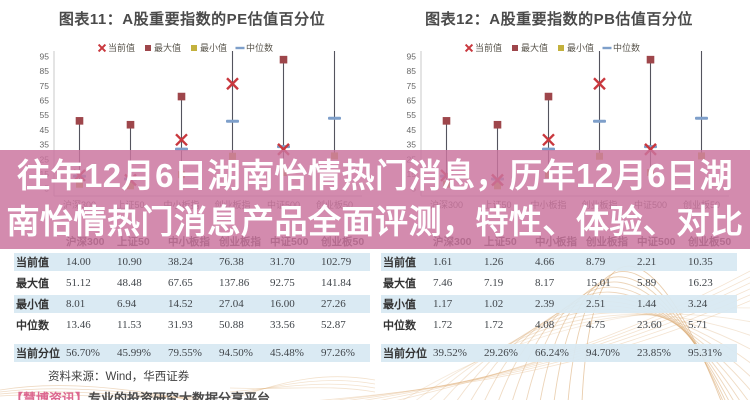 The height and width of the screenshot is (400, 750). What do you see at coordinates (119, 377) in the screenshot?
I see `source-note: 资料来源：Wind，华西证券` at bounding box center [119, 377].